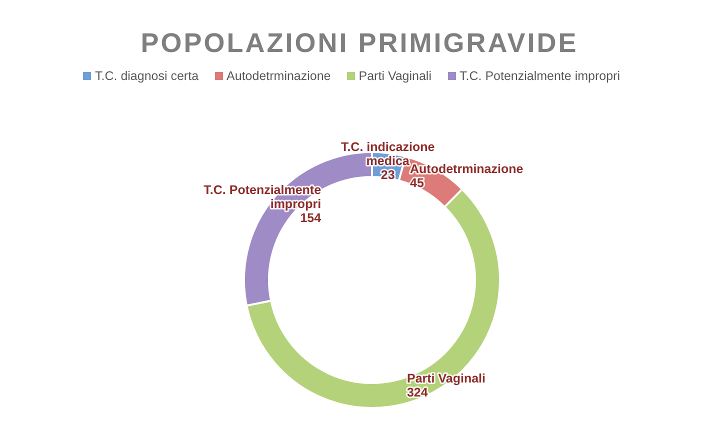 This screenshot has width=719, height=423. I want to click on data-label: 45, so click(417, 183).